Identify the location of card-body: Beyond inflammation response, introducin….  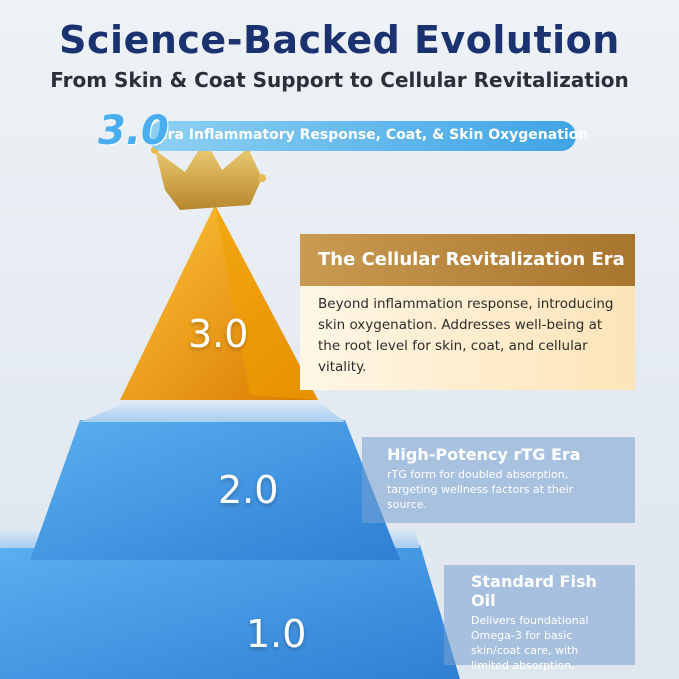
(467, 338).